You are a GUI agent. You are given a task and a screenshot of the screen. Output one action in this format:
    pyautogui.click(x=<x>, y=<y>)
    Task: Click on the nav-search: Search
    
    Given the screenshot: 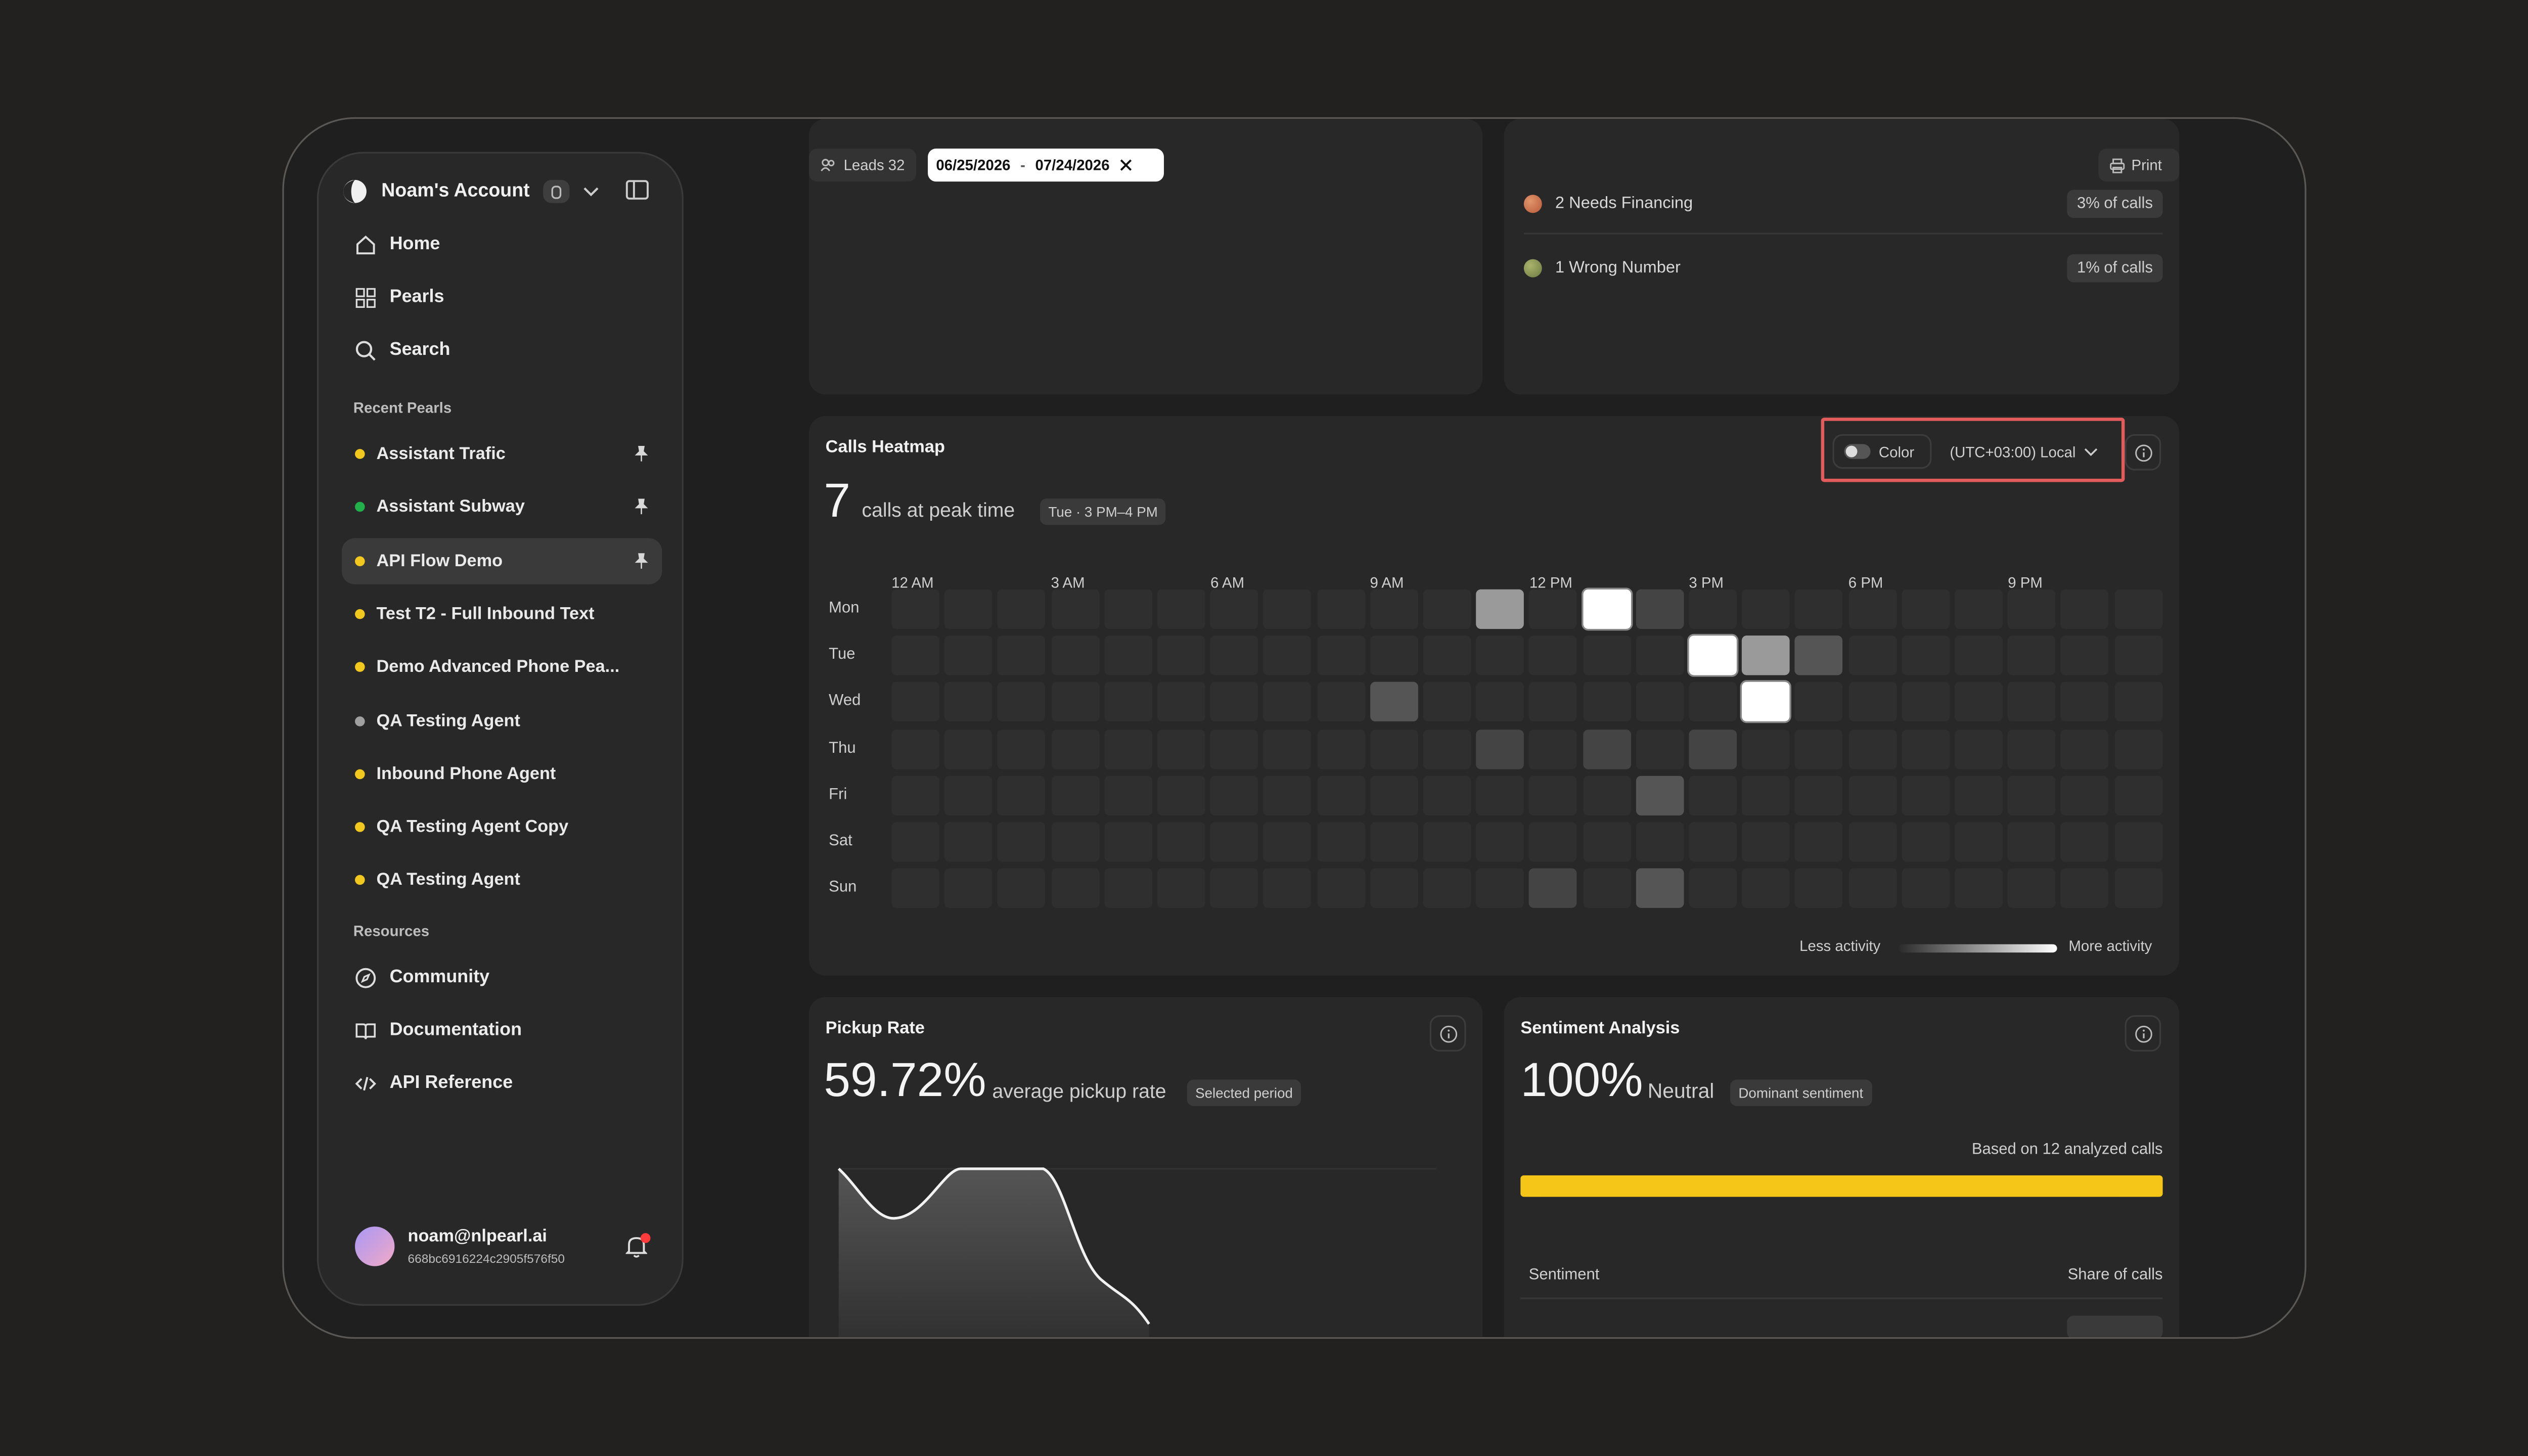 What is the action you would take?
    pyautogui.click(x=502, y=350)
    